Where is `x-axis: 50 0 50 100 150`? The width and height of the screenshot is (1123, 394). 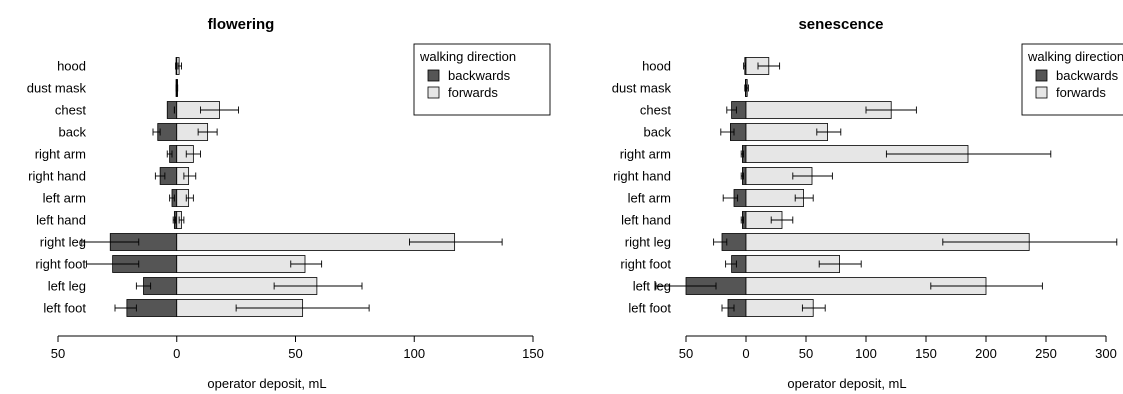
x-axis: 50 0 50 100 150 is located at coordinates (297, 348).